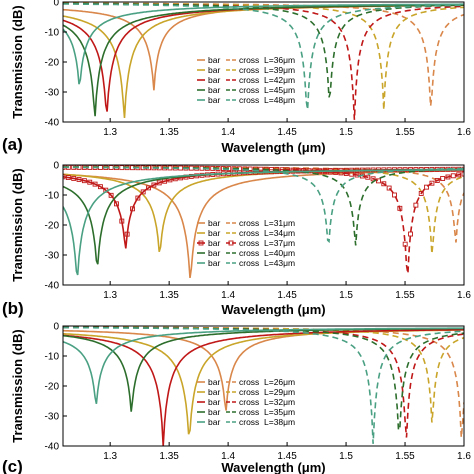  I want to click on legend-series-name: L=39μm, so click(279, 70).